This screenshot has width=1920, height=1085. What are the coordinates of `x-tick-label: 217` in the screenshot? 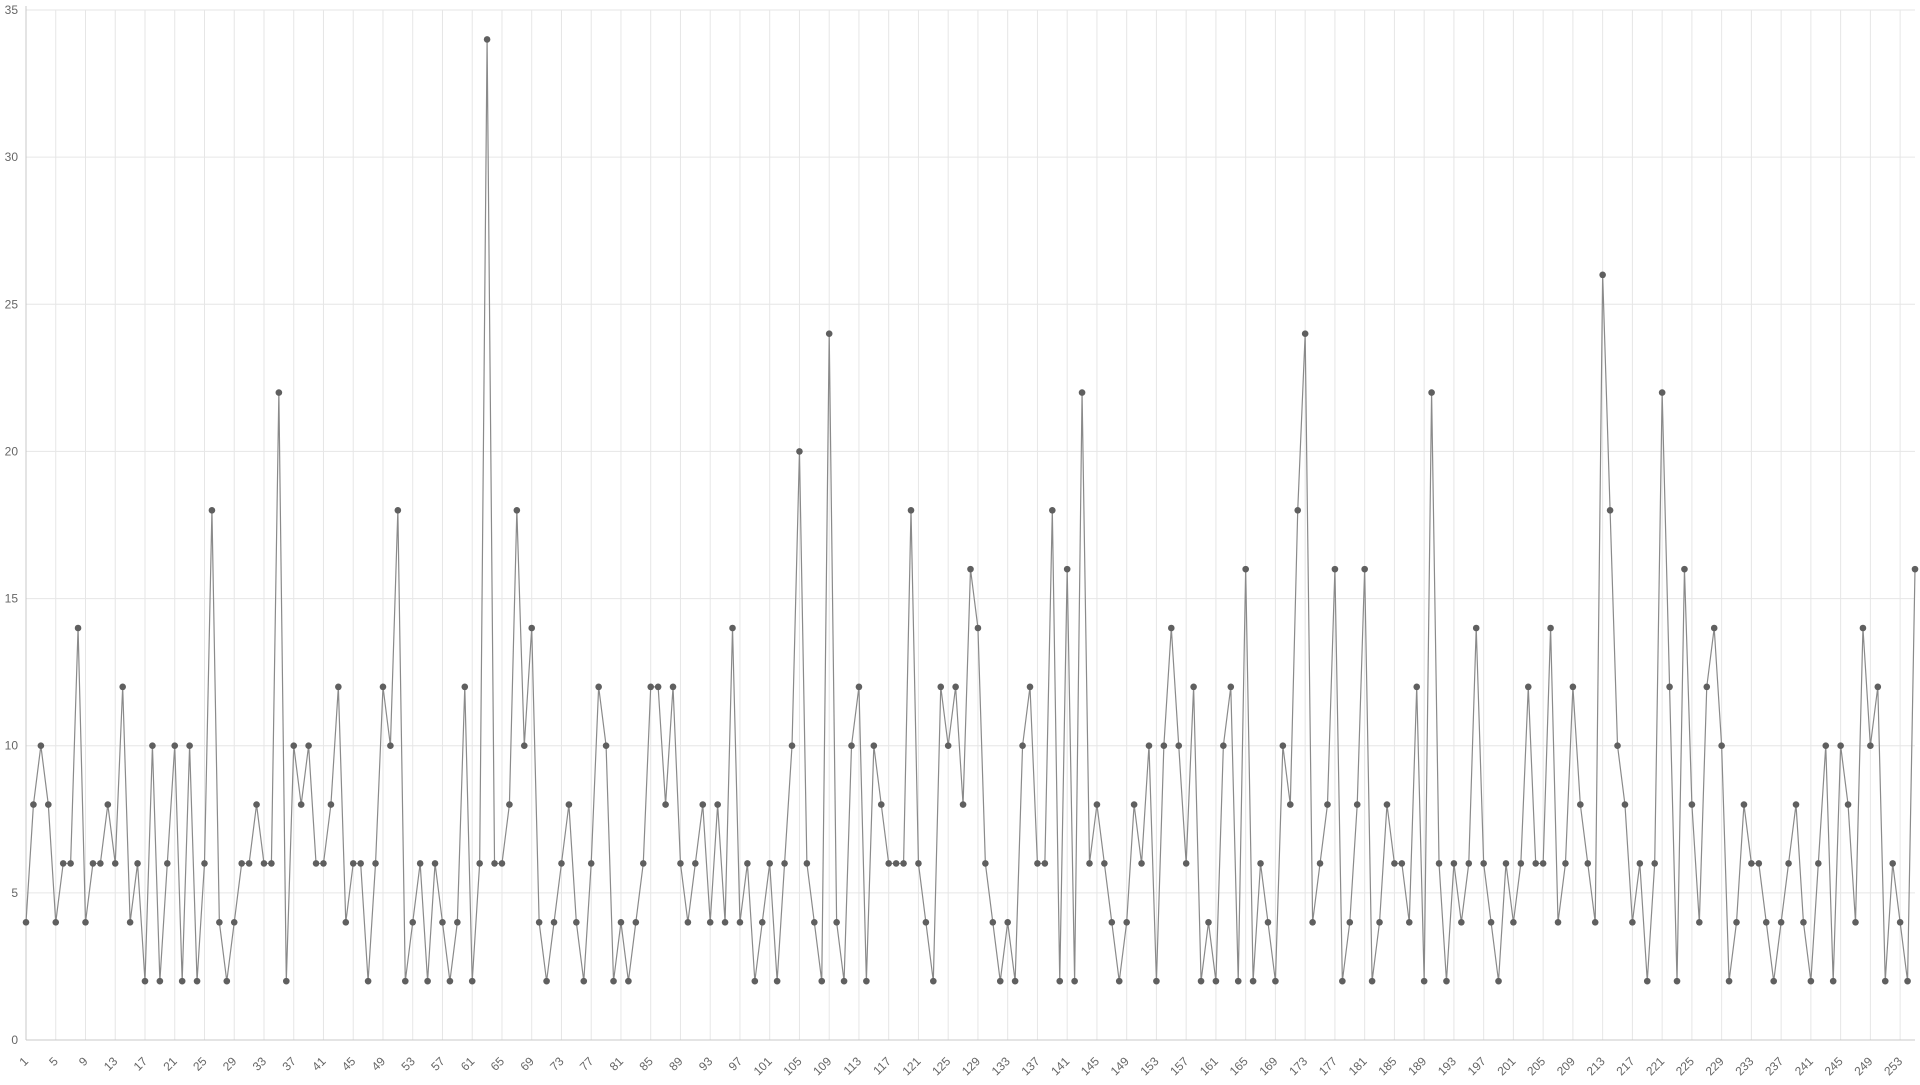 It's located at (1625, 1066).